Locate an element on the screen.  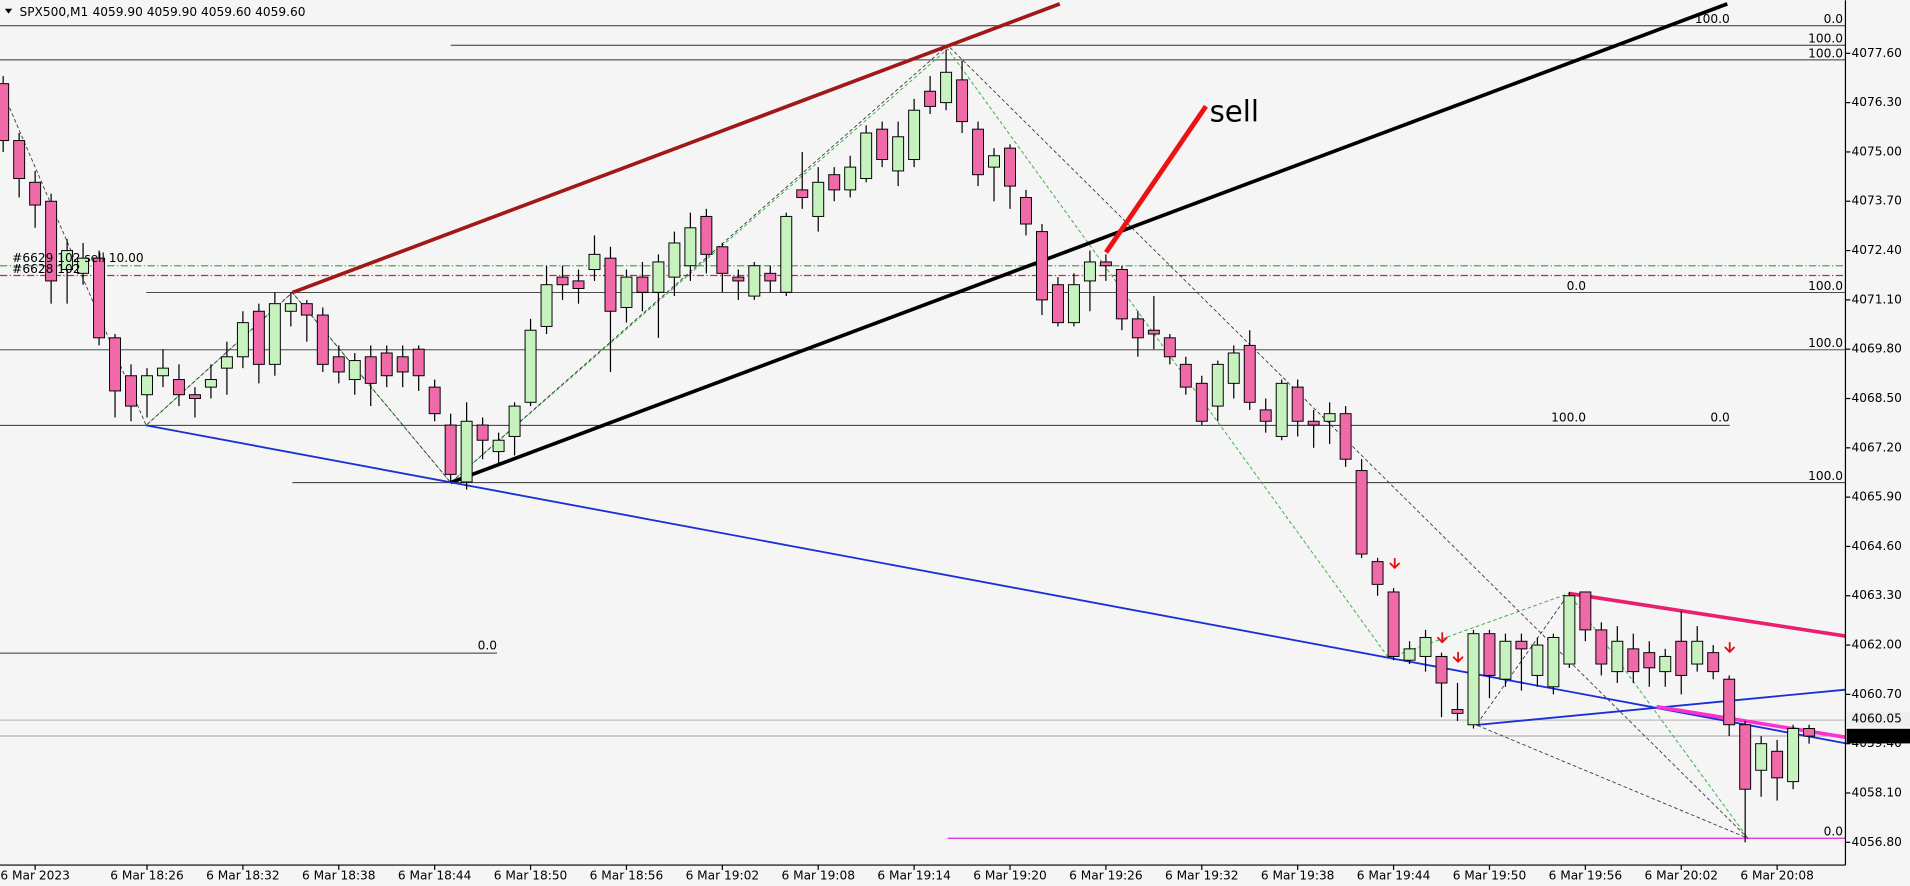
arrows is located at coordinates (1562, 610).